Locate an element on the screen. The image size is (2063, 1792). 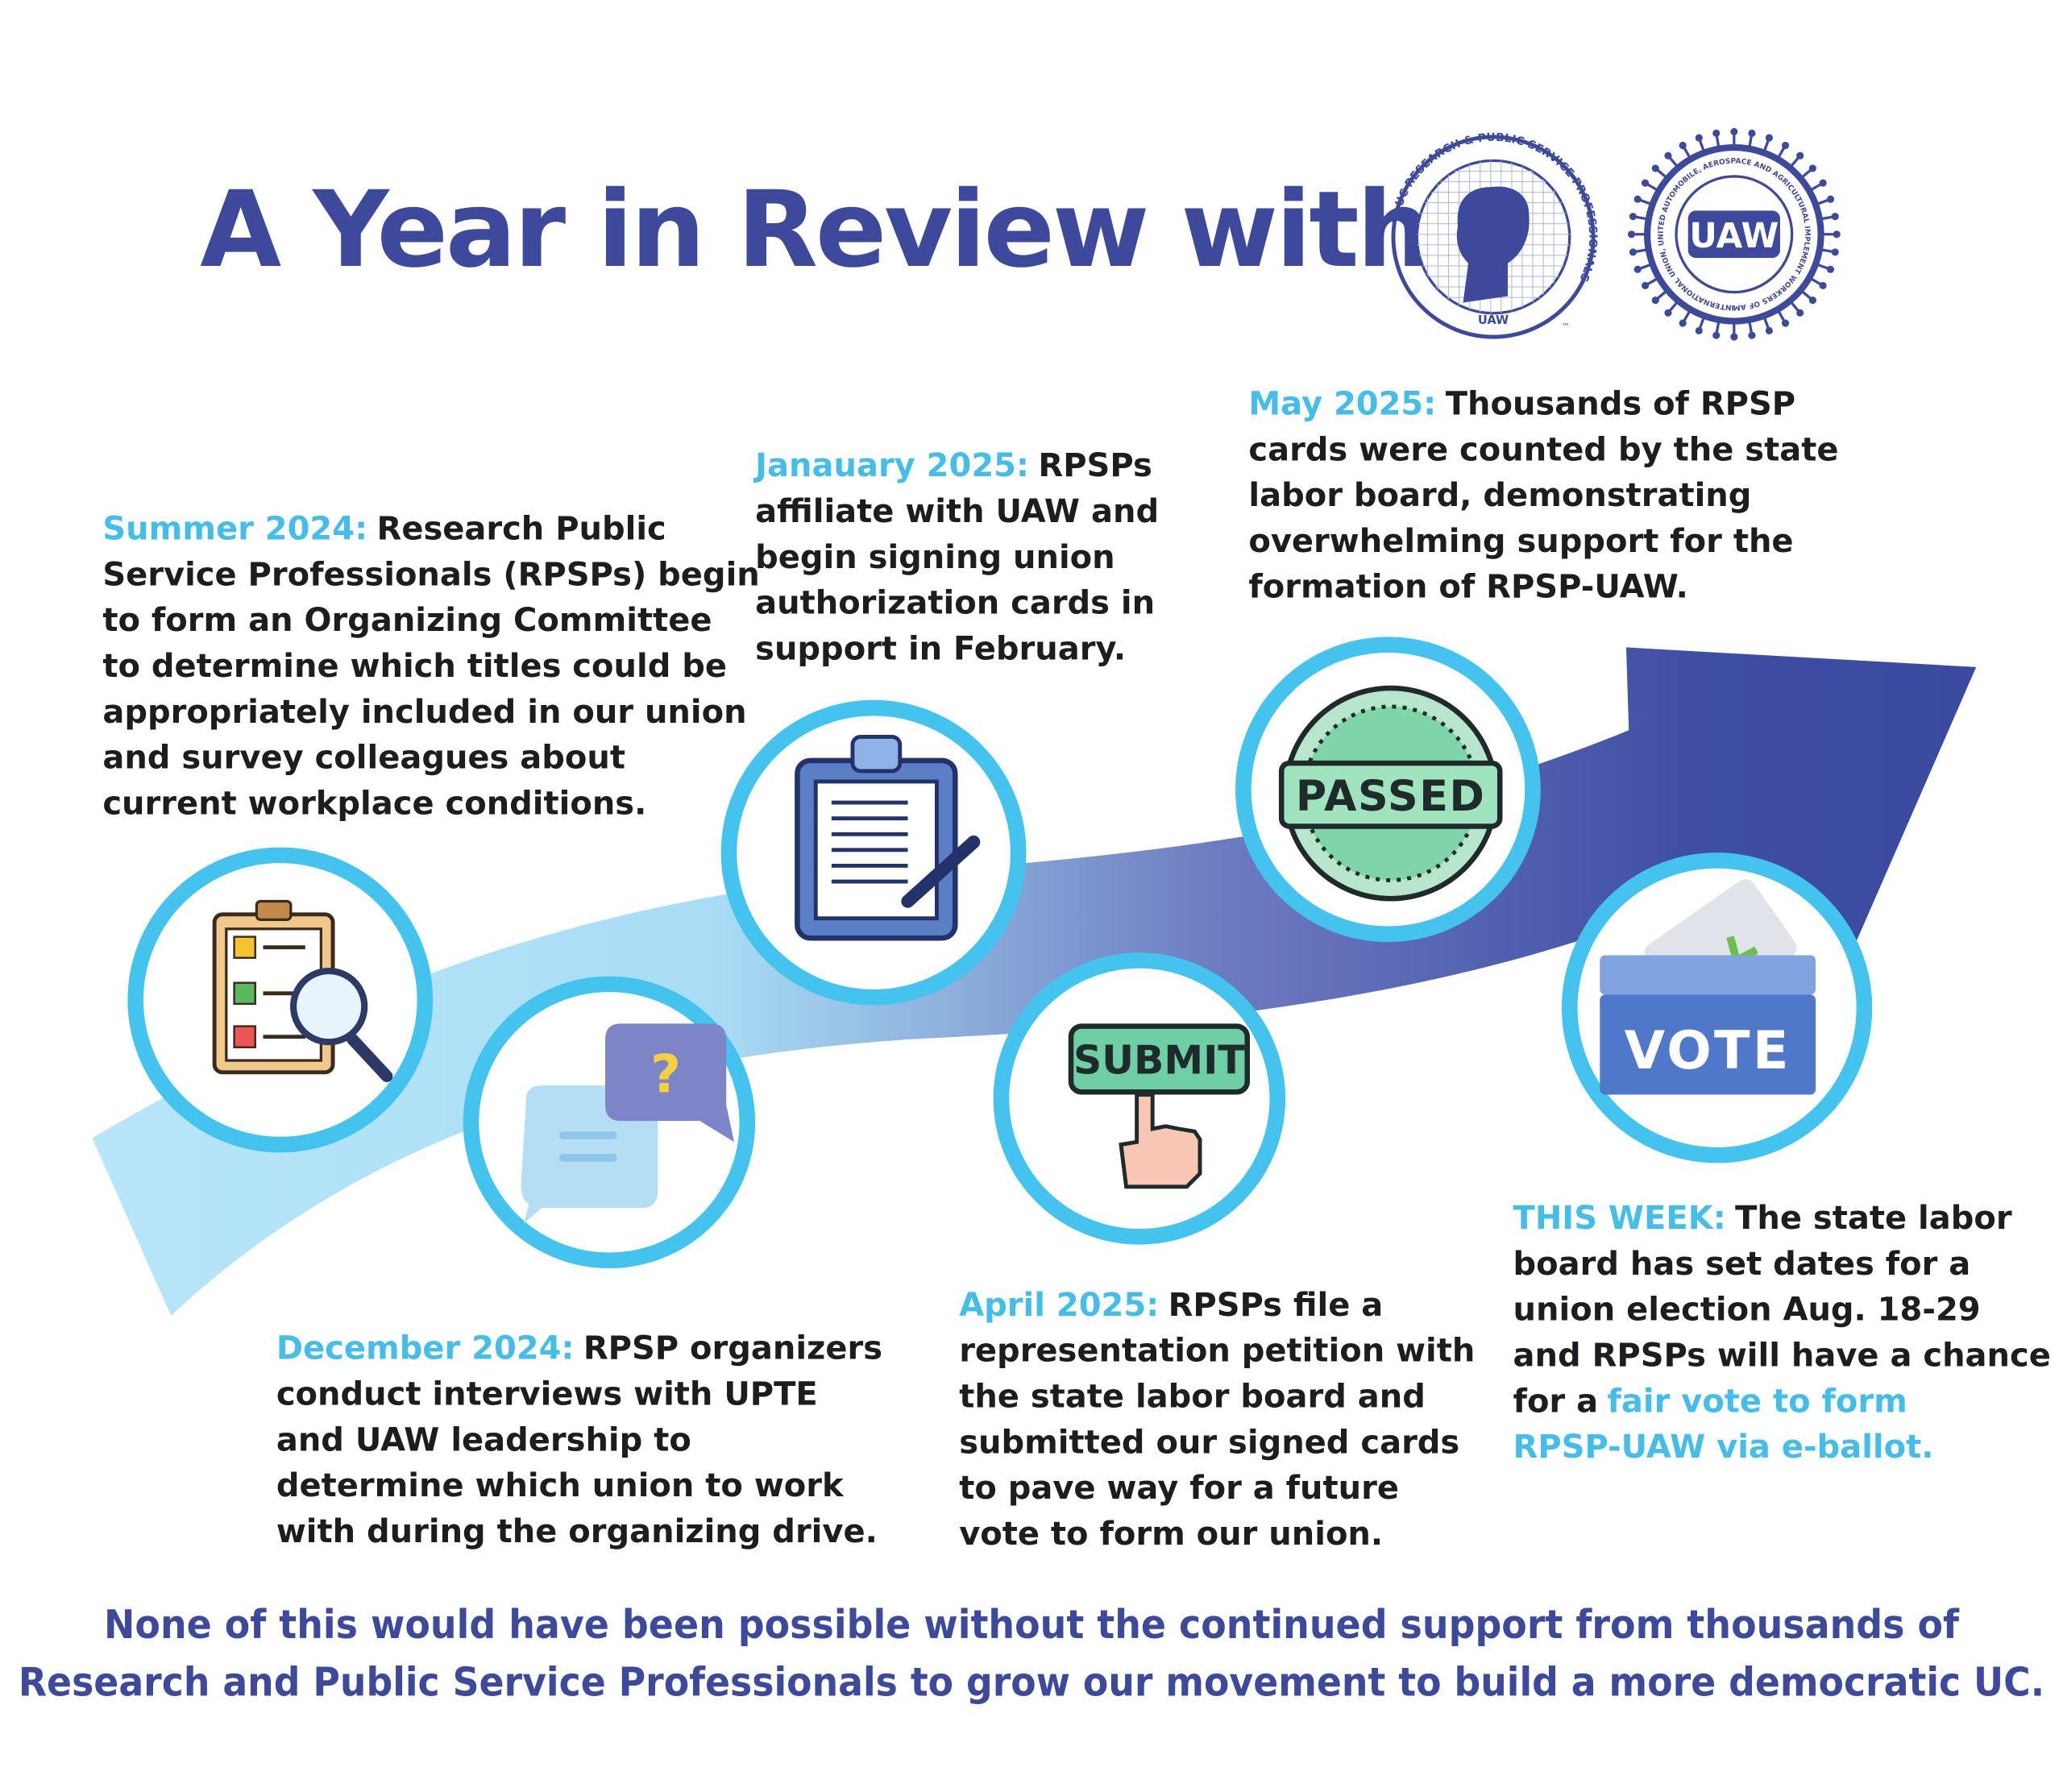
milestone-date: December 2024: is located at coordinates (425, 1348).